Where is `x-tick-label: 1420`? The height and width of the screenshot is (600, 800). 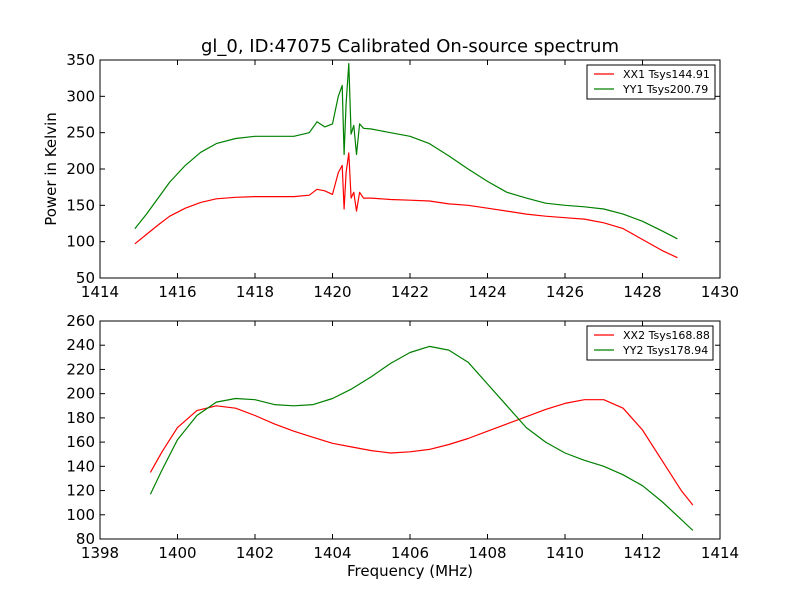
x-tick-label: 1420 is located at coordinates (332, 292).